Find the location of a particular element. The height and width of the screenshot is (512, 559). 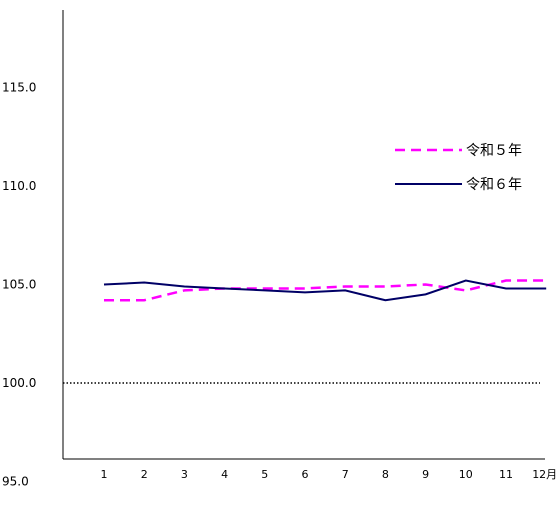

x-tick-label: 6 is located at coordinates (305, 474).